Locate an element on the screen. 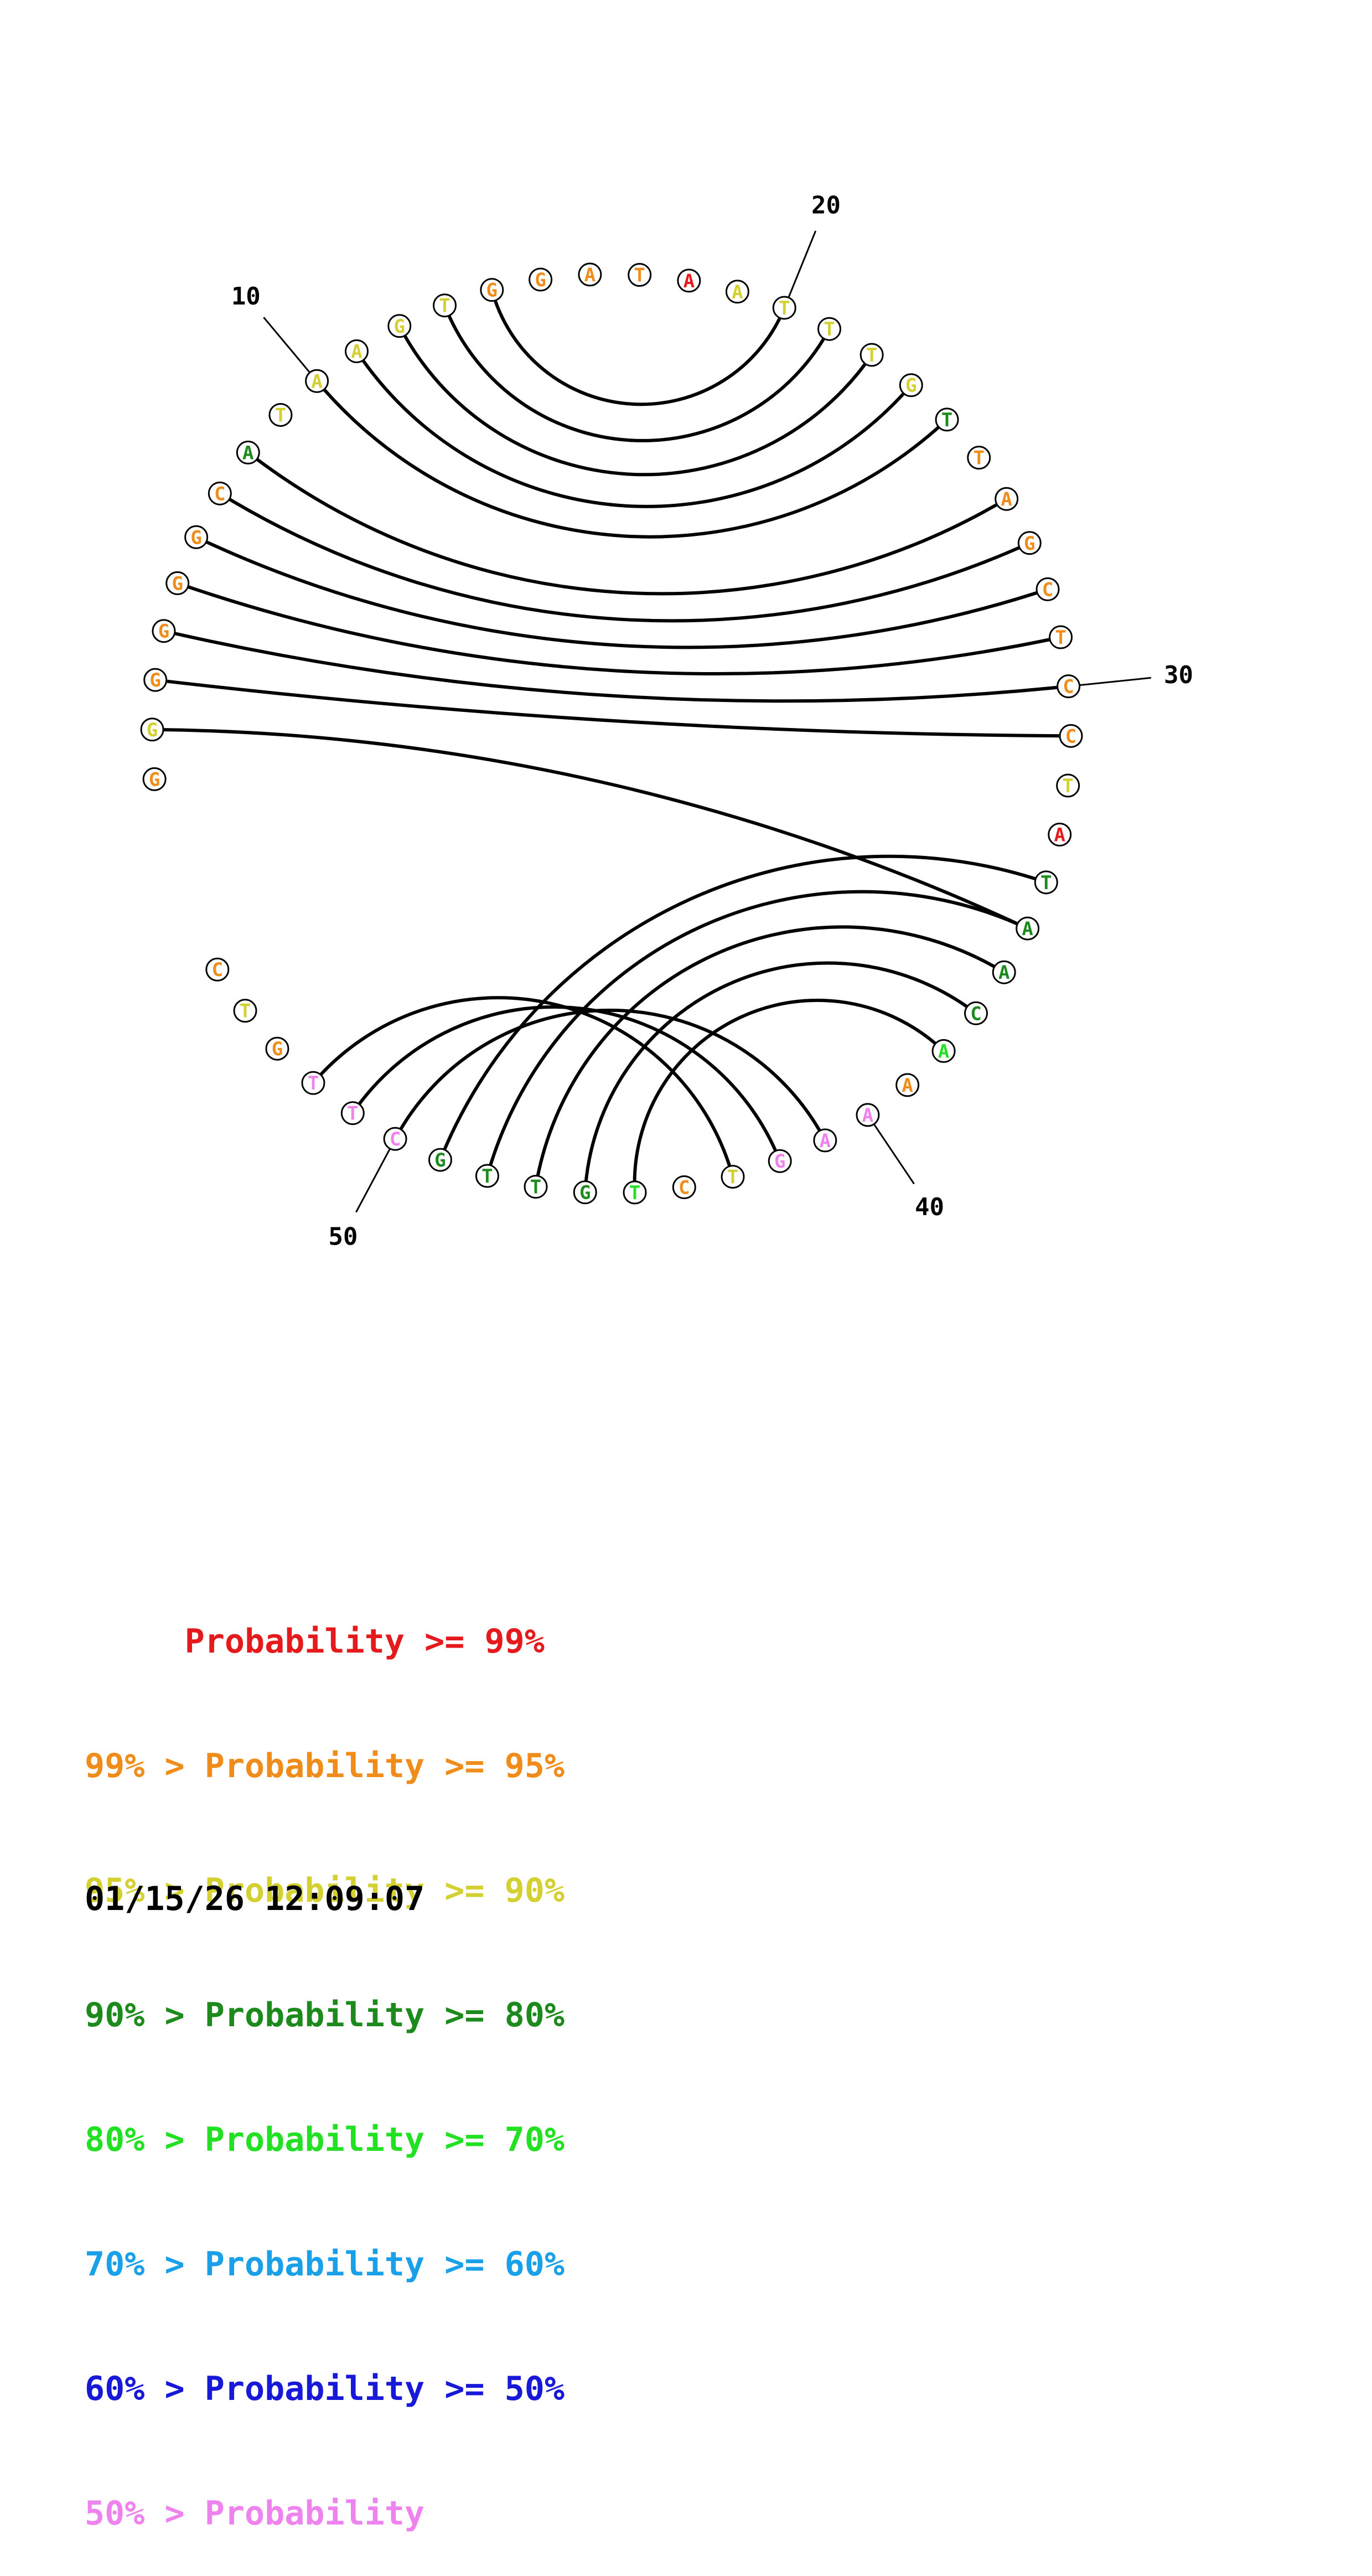 The height and width of the screenshot is (2576, 1372). tick-label: 20 is located at coordinates (826, 206).